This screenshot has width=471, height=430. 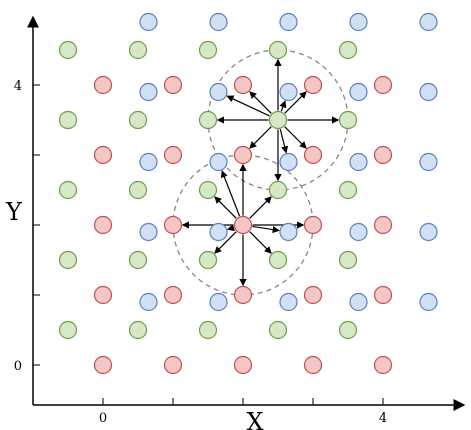 What do you see at coordinates (18, 366) in the screenshot?
I see `y-tick-label: 0` at bounding box center [18, 366].